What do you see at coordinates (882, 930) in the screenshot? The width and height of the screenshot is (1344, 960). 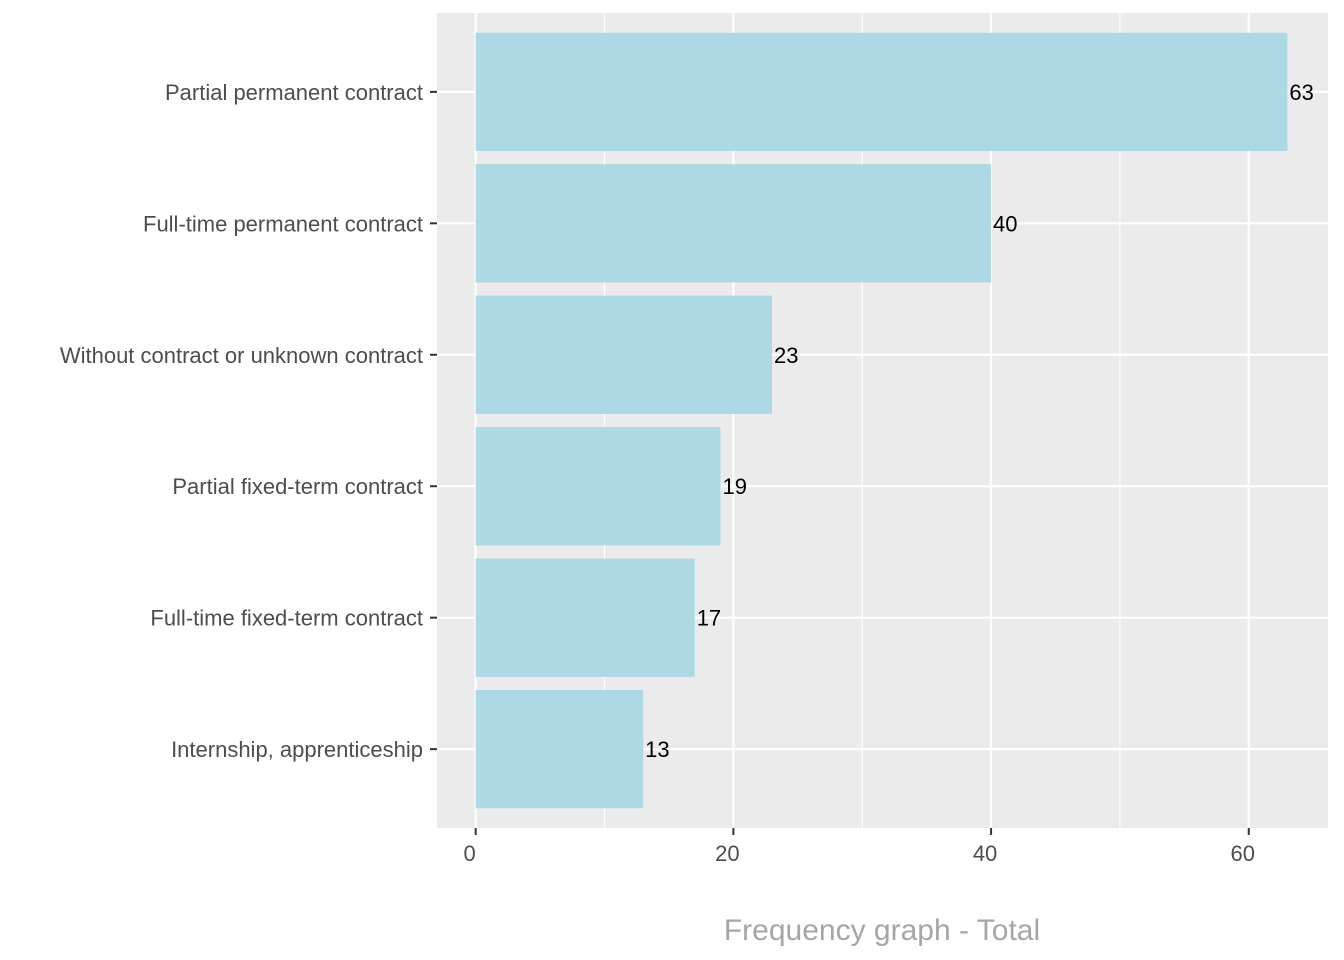 I see `x-axis-title: Frequency graph - Total` at bounding box center [882, 930].